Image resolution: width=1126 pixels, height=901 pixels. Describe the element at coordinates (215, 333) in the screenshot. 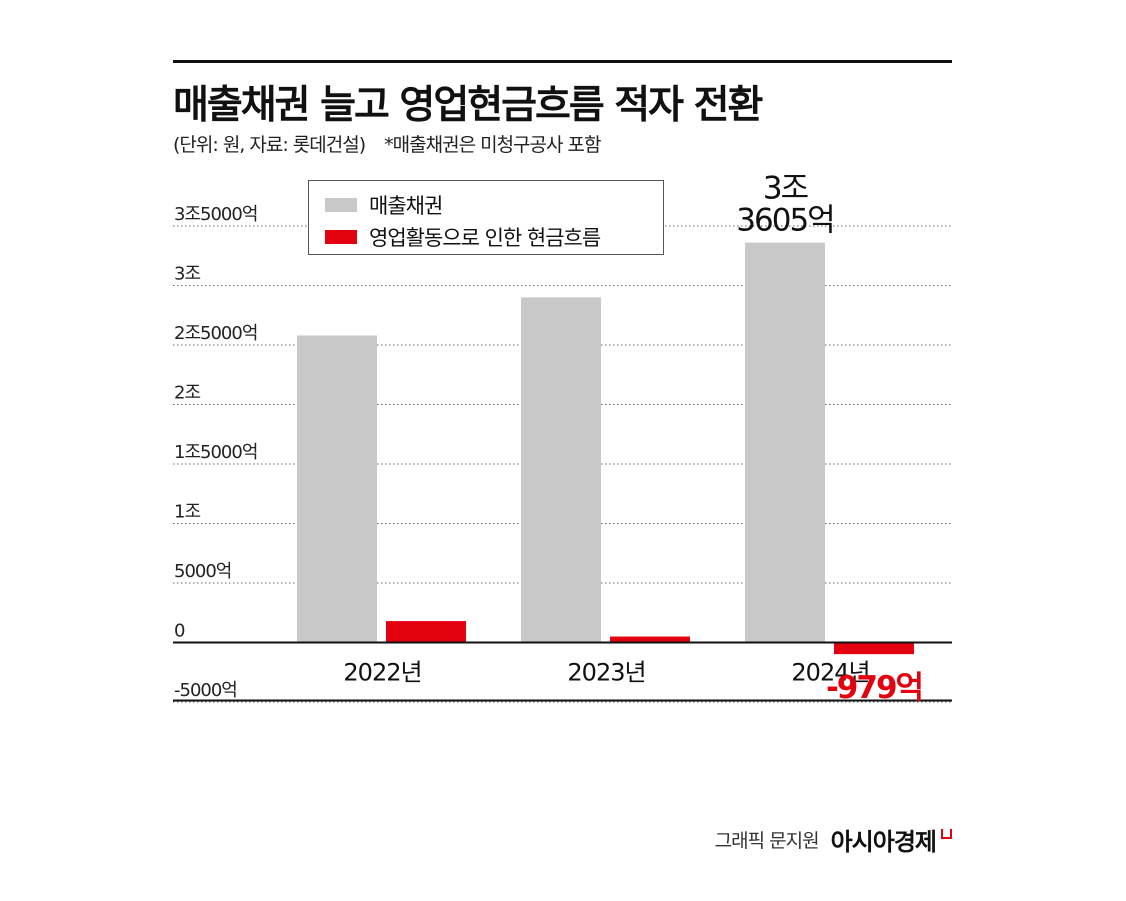

I see `y-tick-label: 2조5000억` at that location.